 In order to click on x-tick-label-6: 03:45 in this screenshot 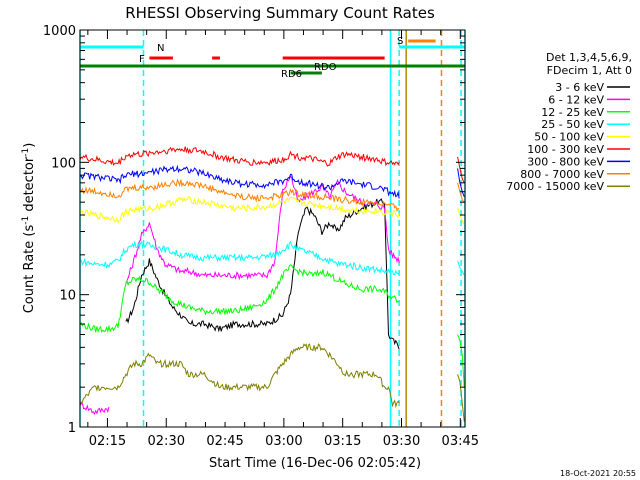, I will do `click(460, 441)`.